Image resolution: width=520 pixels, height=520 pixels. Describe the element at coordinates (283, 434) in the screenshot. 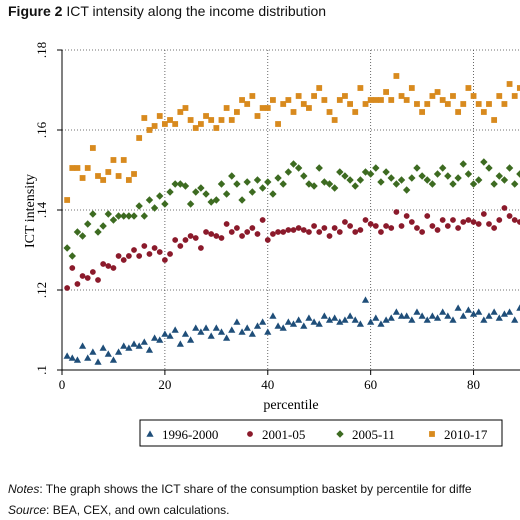

I see `legend-label: 2001-05` at that location.